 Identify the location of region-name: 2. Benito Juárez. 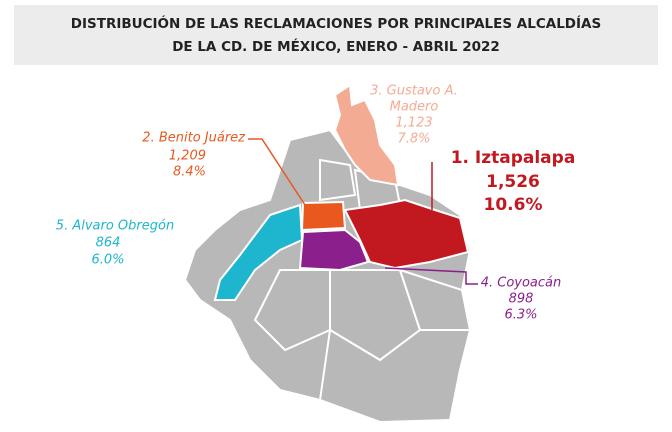
(194, 138).